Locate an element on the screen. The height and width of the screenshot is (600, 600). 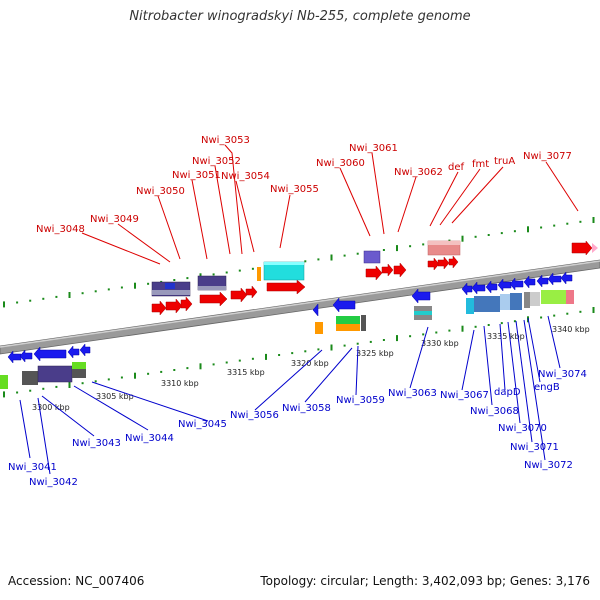
gene-label-nwi-3060: Nwi_3060 is located at coordinates (340, 163).